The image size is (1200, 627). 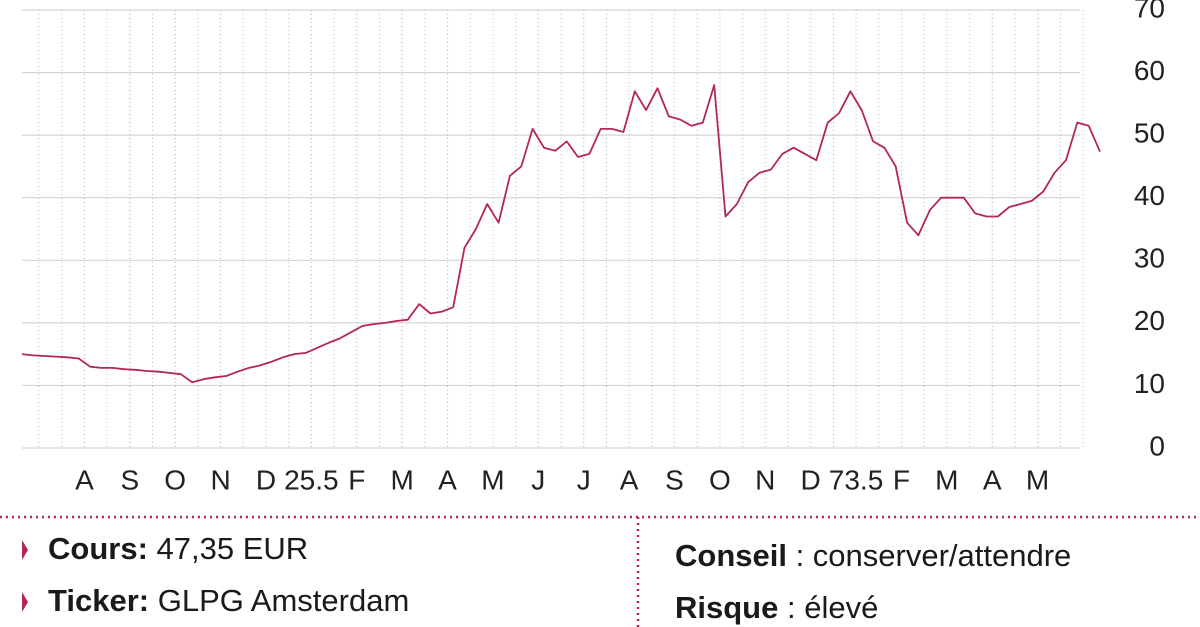 What do you see at coordinates (731, 555) in the screenshot?
I see `label: Conseil` at bounding box center [731, 555].